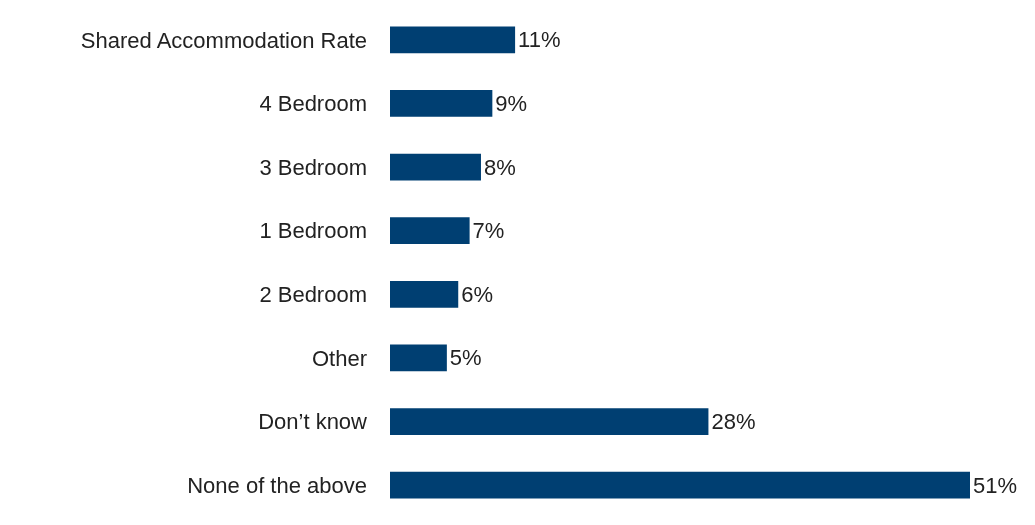 This screenshot has height=525, width=1035. Describe the element at coordinates (488, 231) in the screenshot. I see `data-label: 7%` at that location.